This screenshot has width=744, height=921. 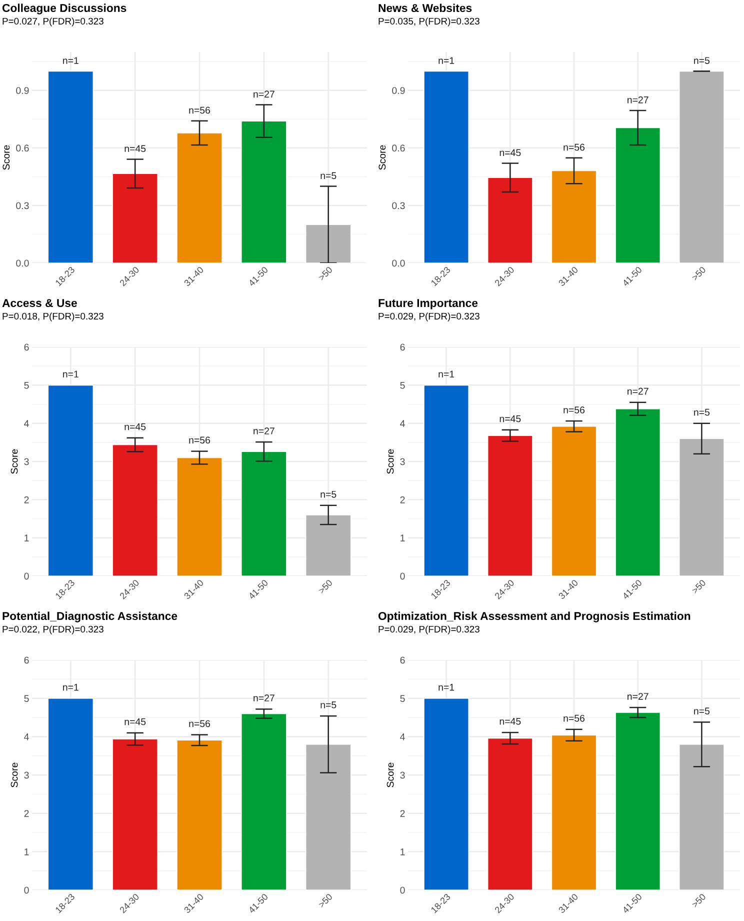 What do you see at coordinates (428, 304) in the screenshot?
I see `chart-title: Future Importance` at bounding box center [428, 304].